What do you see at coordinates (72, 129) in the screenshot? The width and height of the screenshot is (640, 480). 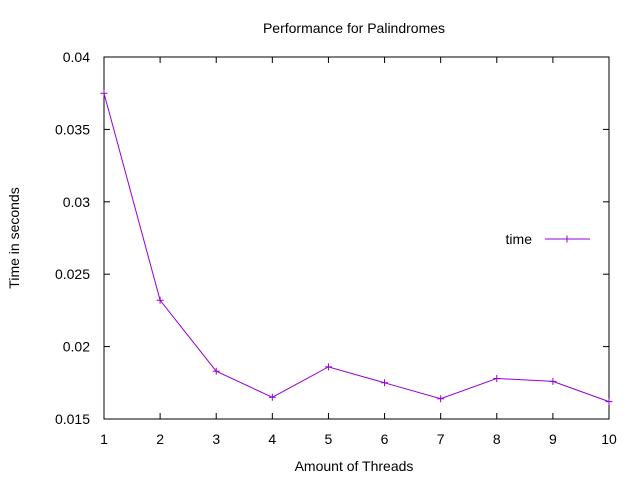 I see `y-tick-label: 0.035` at bounding box center [72, 129].